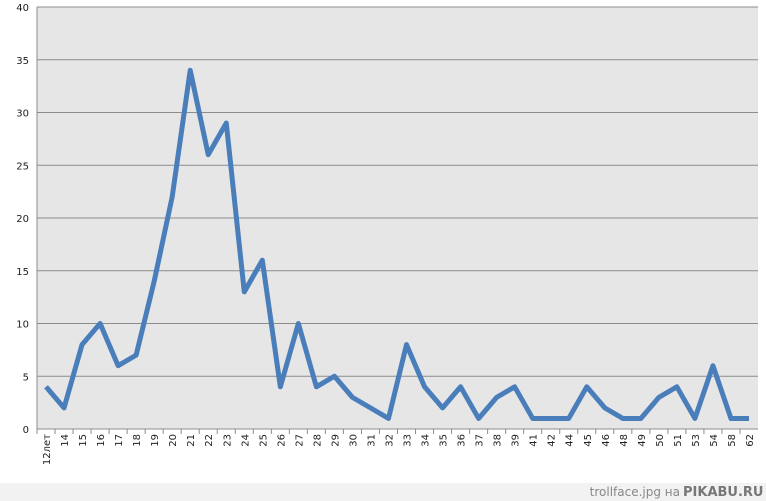 Image resolution: width=766 pixels, height=501 pixels. What do you see at coordinates (624, 440) in the screenshot?
I see `x-tick-label: 48` at bounding box center [624, 440].